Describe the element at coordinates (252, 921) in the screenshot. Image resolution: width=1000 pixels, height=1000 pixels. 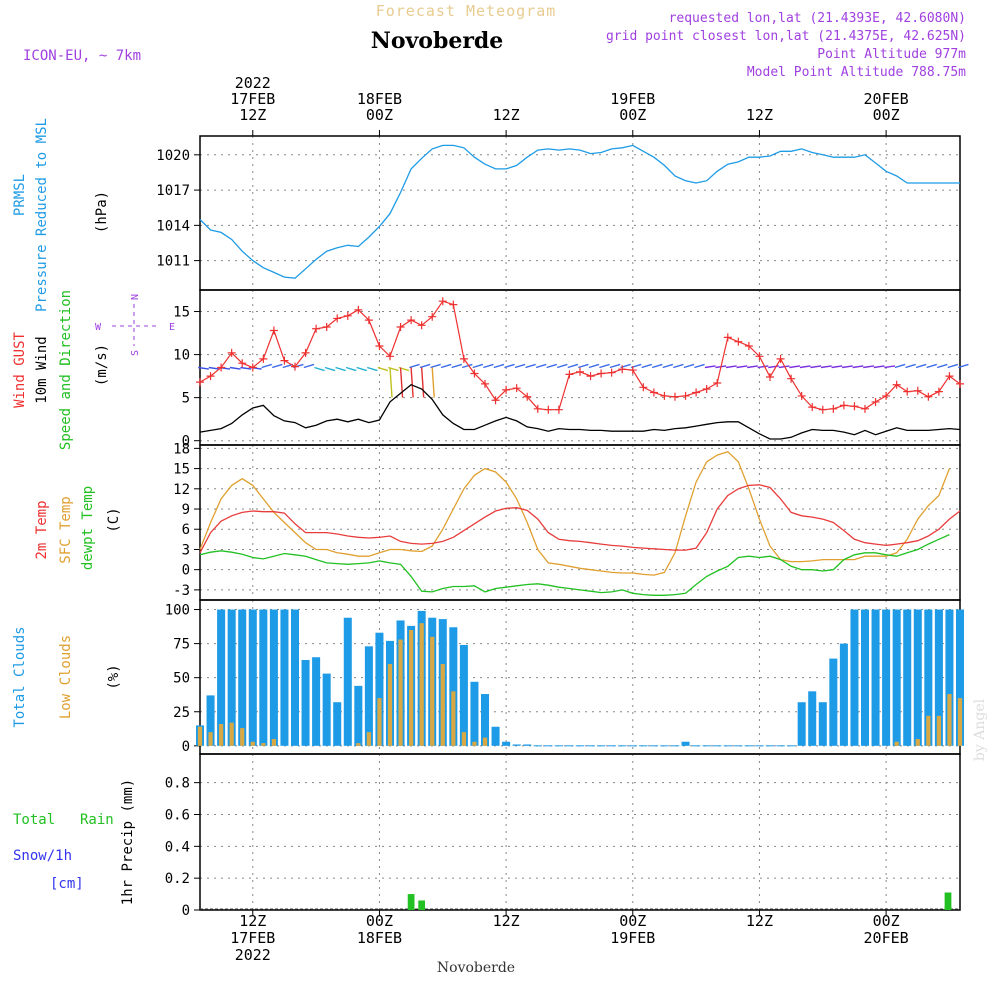
I see `bottom-time-label: 12Z` at that location.